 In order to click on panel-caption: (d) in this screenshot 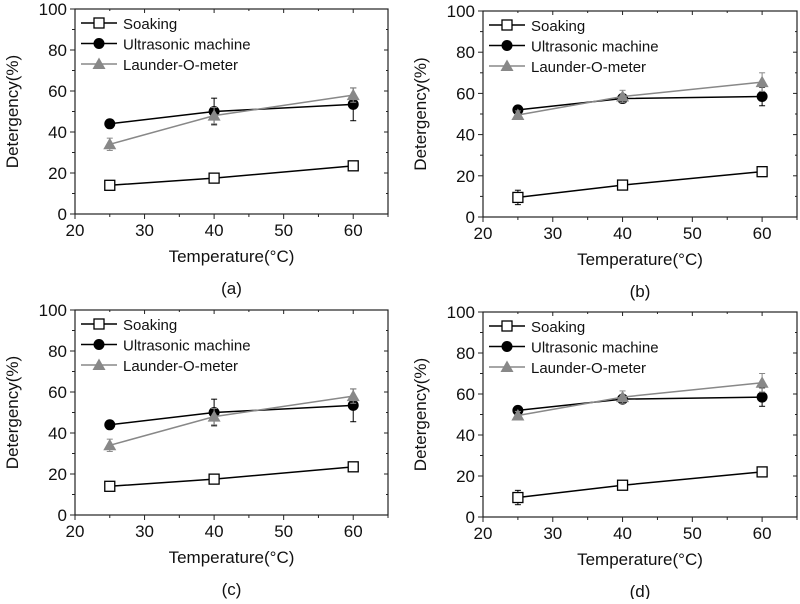, I will do `click(640, 590)`.